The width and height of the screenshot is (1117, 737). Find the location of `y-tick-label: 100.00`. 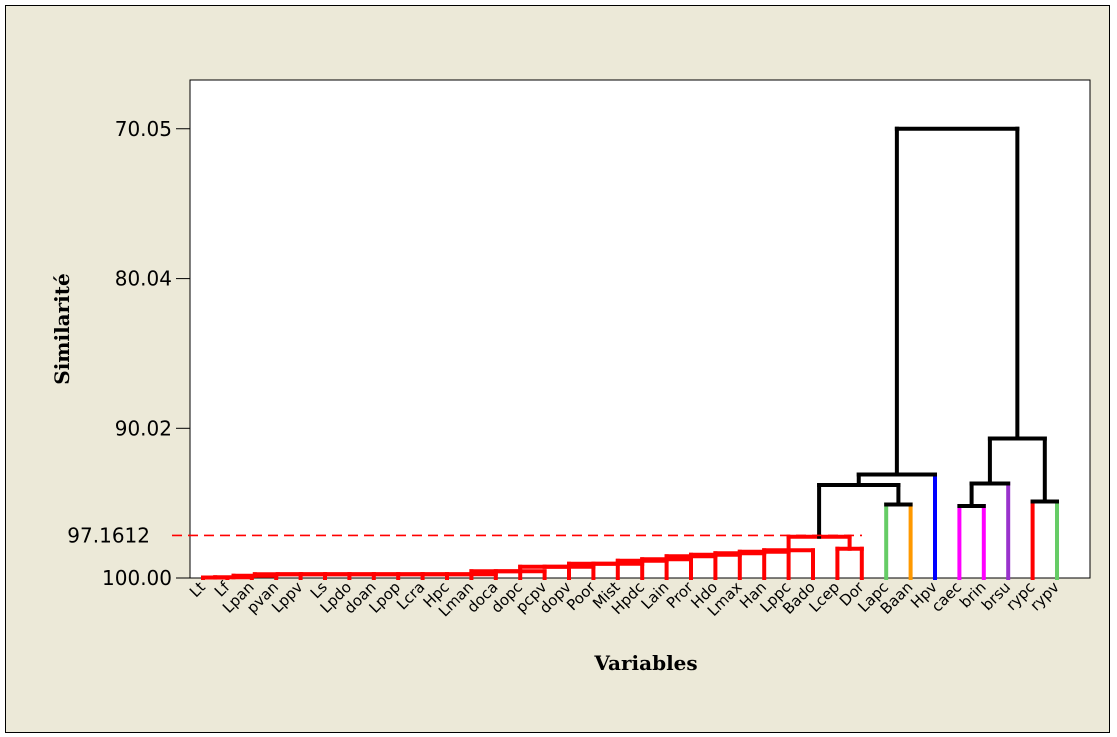

y-tick-label: 100.00 is located at coordinates (137, 578).